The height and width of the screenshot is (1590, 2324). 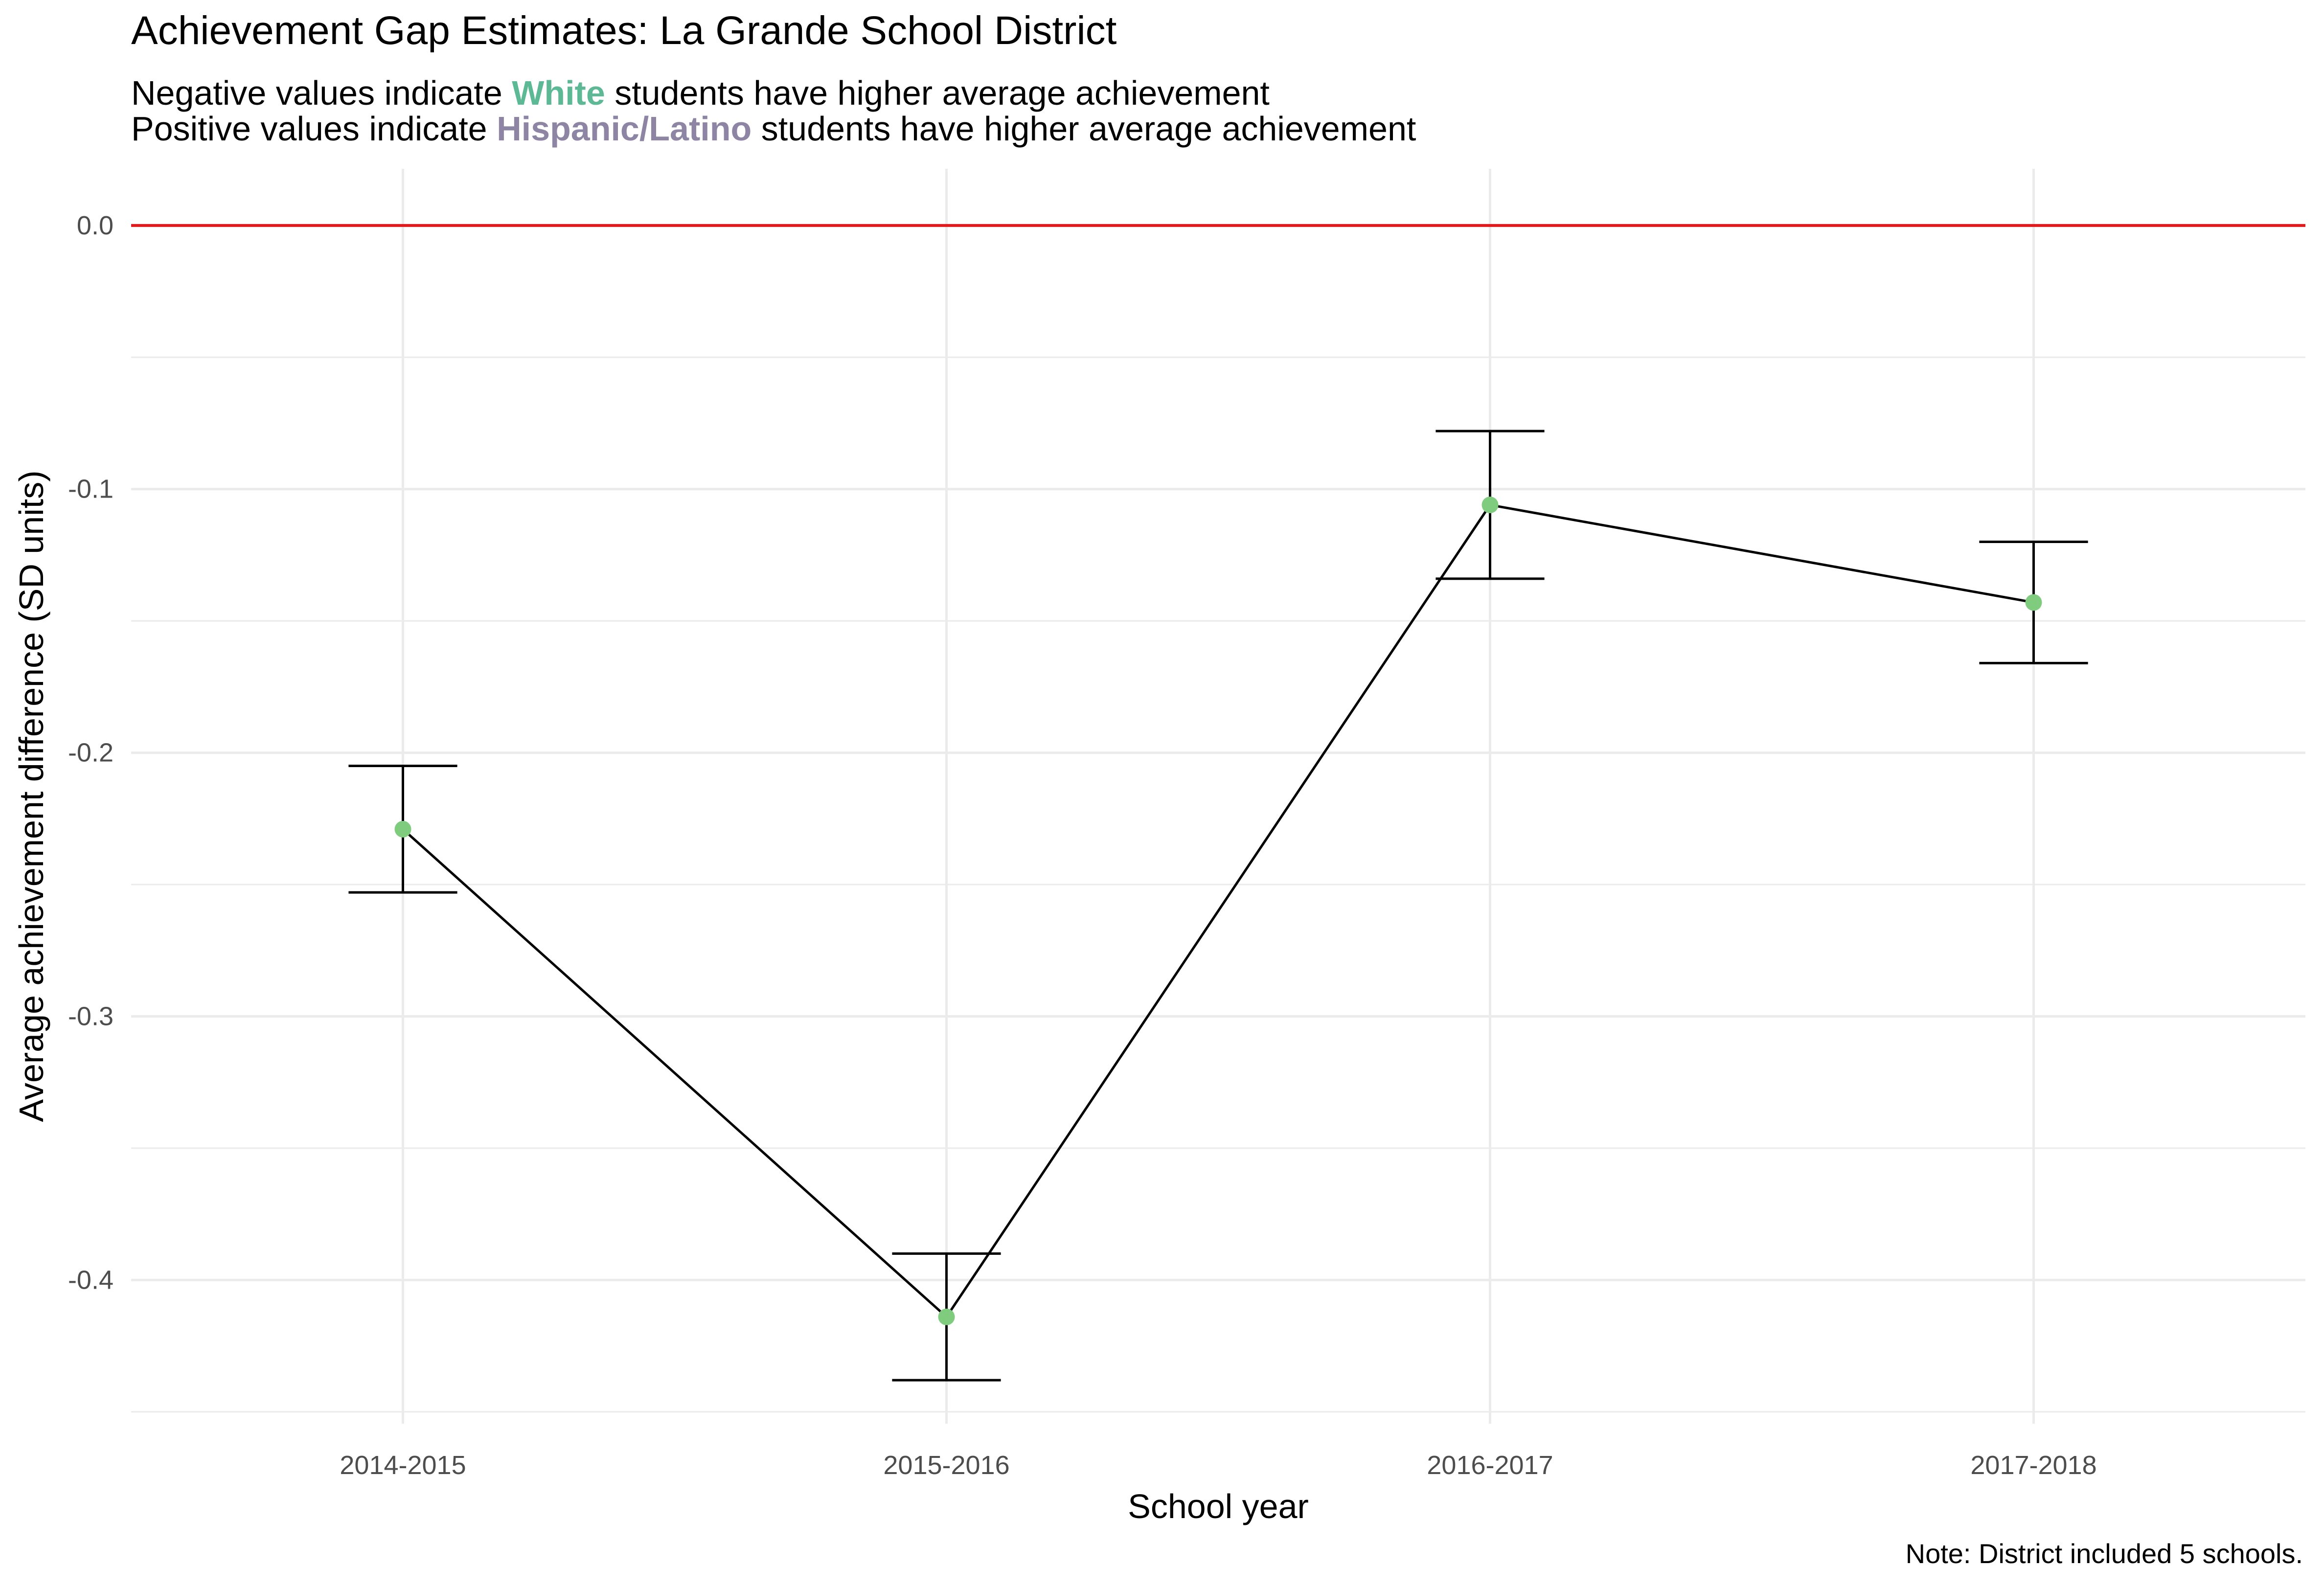 I want to click on subtitle-1-suffix: students have higher average achievement, so click(x=938, y=93).